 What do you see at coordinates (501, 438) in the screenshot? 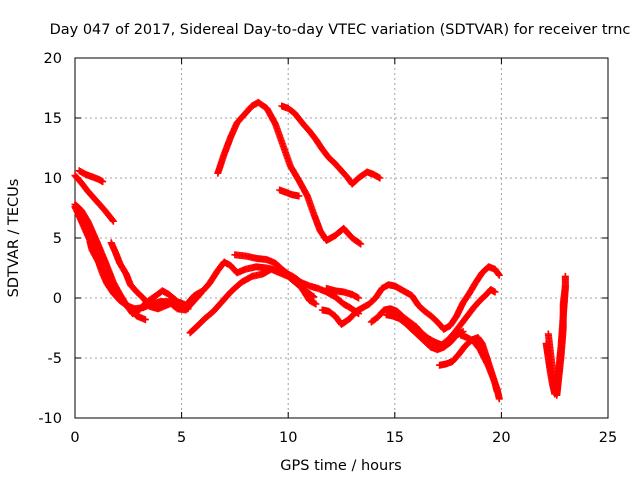
I see `x-tick-label: 20` at bounding box center [501, 438].